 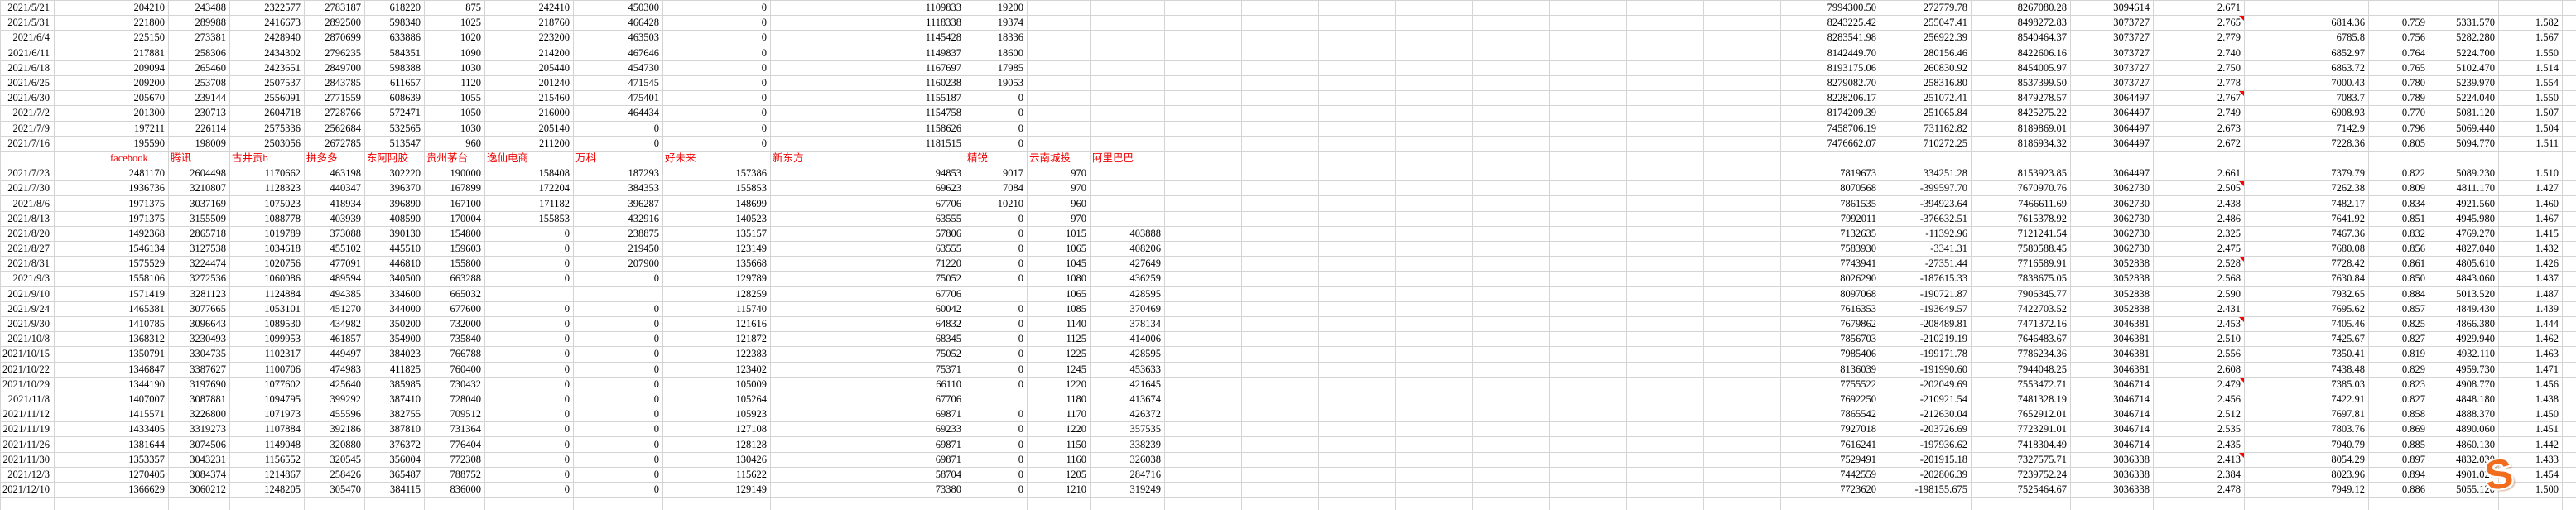 I want to click on cell: 69871, so click(x=867, y=415).